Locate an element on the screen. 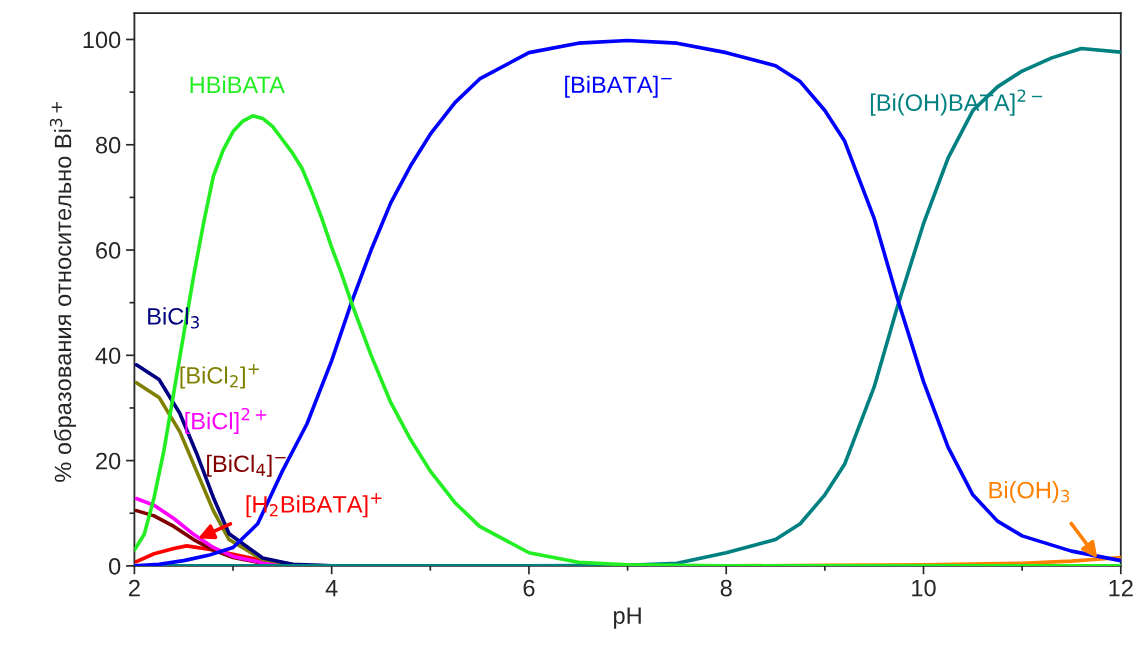 The image size is (1139, 658). series-label: [BiCl$_{2}$]$^{+}$ is located at coordinates (219, 376).